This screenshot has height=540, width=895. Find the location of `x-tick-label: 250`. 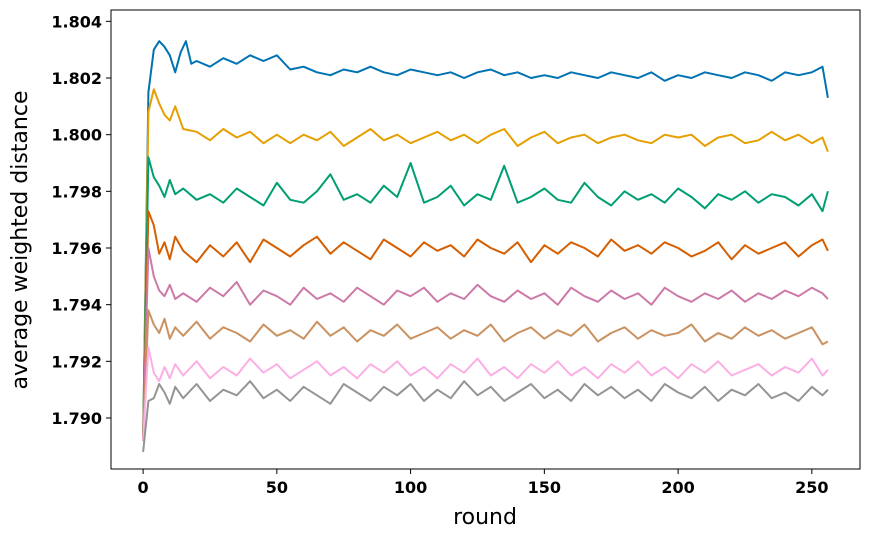

x-tick-label: 250 is located at coordinates (811, 487).